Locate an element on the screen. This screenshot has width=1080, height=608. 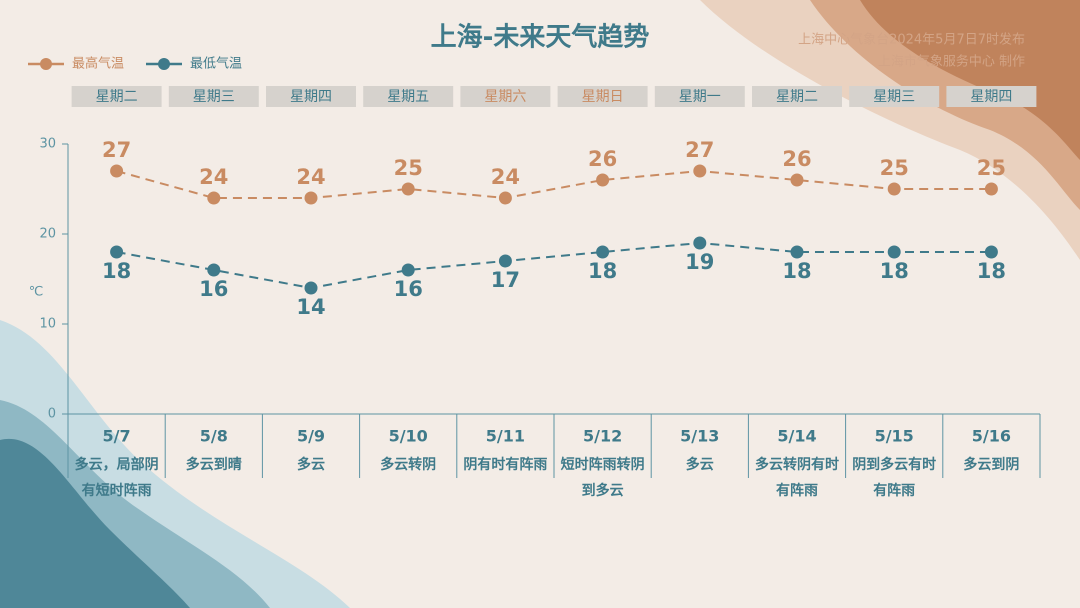
weather-description: 阴到多云有时有阵雨 is located at coordinates (894, 478).